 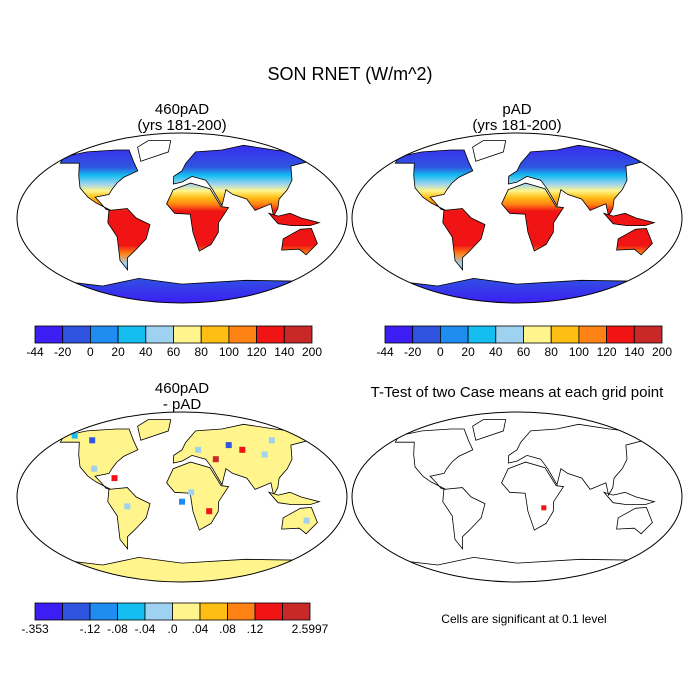 What do you see at coordinates (202, 352) in the screenshot?
I see `colorbar-label: 80` at bounding box center [202, 352].